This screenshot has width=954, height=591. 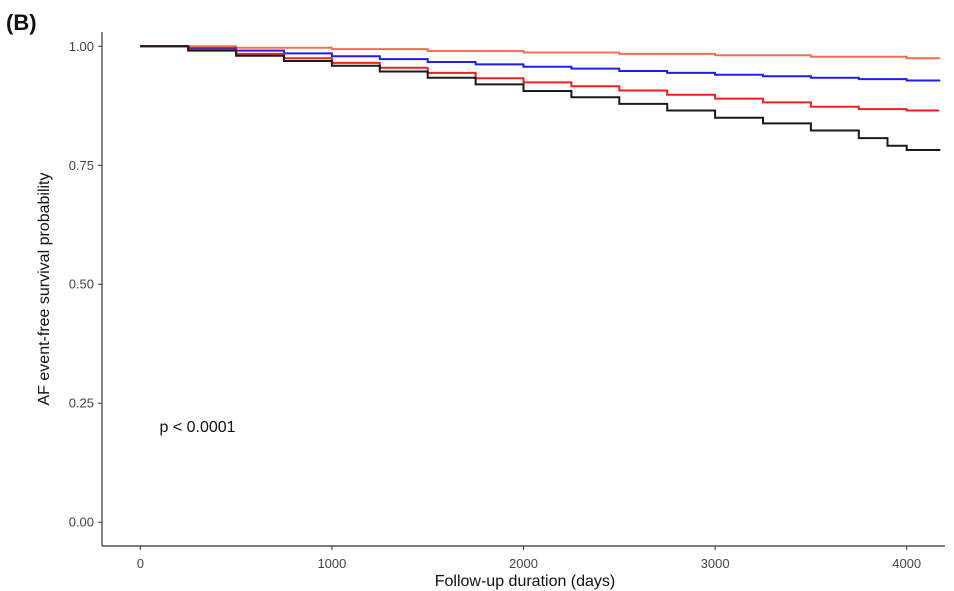 What do you see at coordinates (81, 284) in the screenshot?
I see `y-tick-label: 0.50` at bounding box center [81, 284].